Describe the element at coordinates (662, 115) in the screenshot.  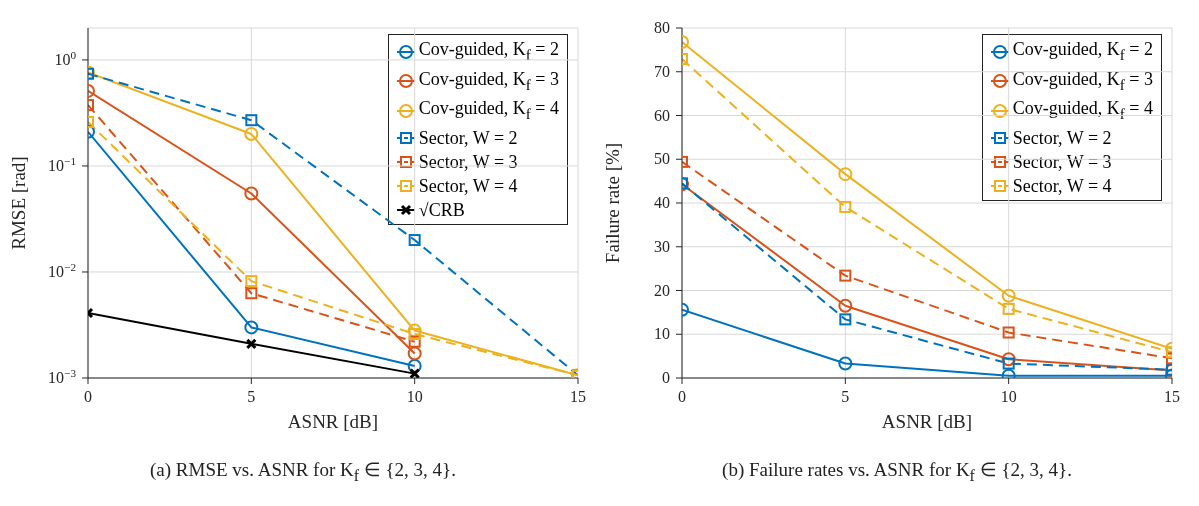
I see `y-tick-label: 60` at that location.